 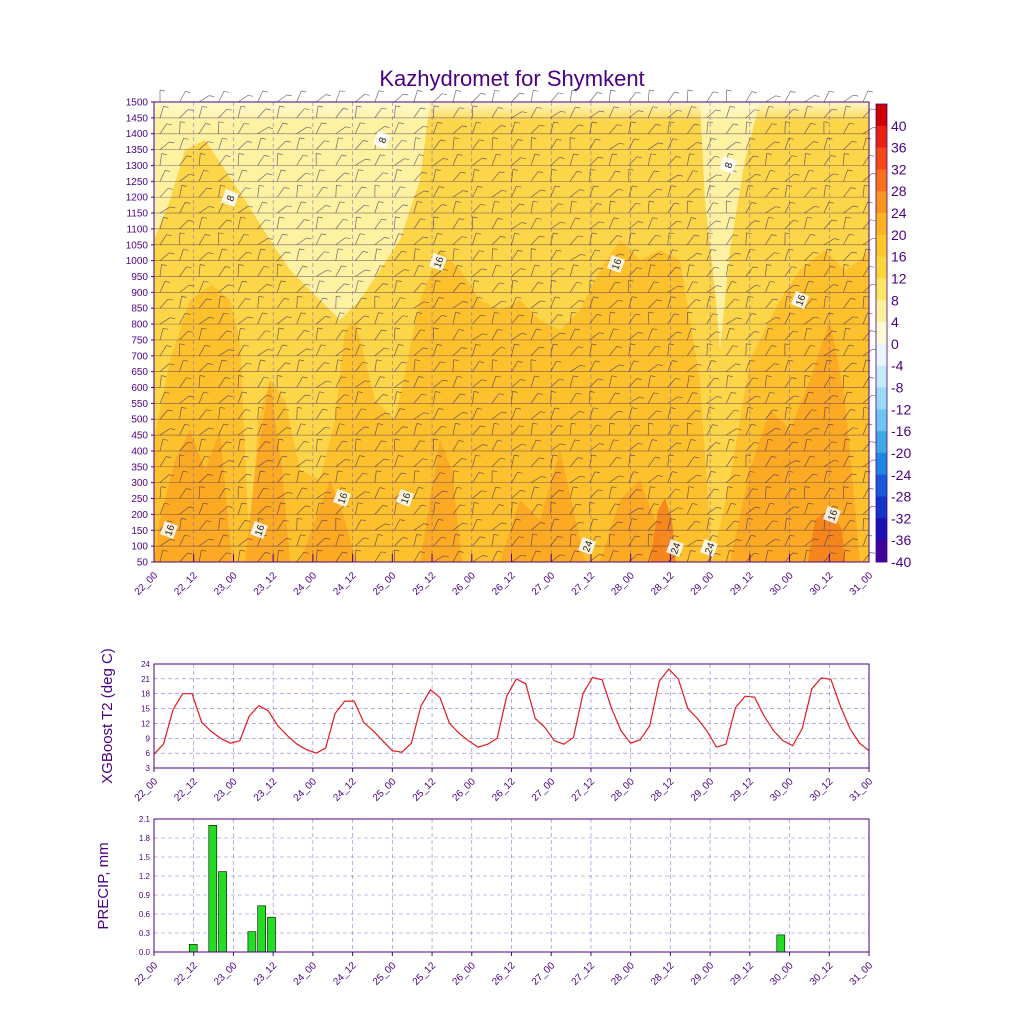 I want to click on time-tick-label: 23_12, so click(x=266, y=974).